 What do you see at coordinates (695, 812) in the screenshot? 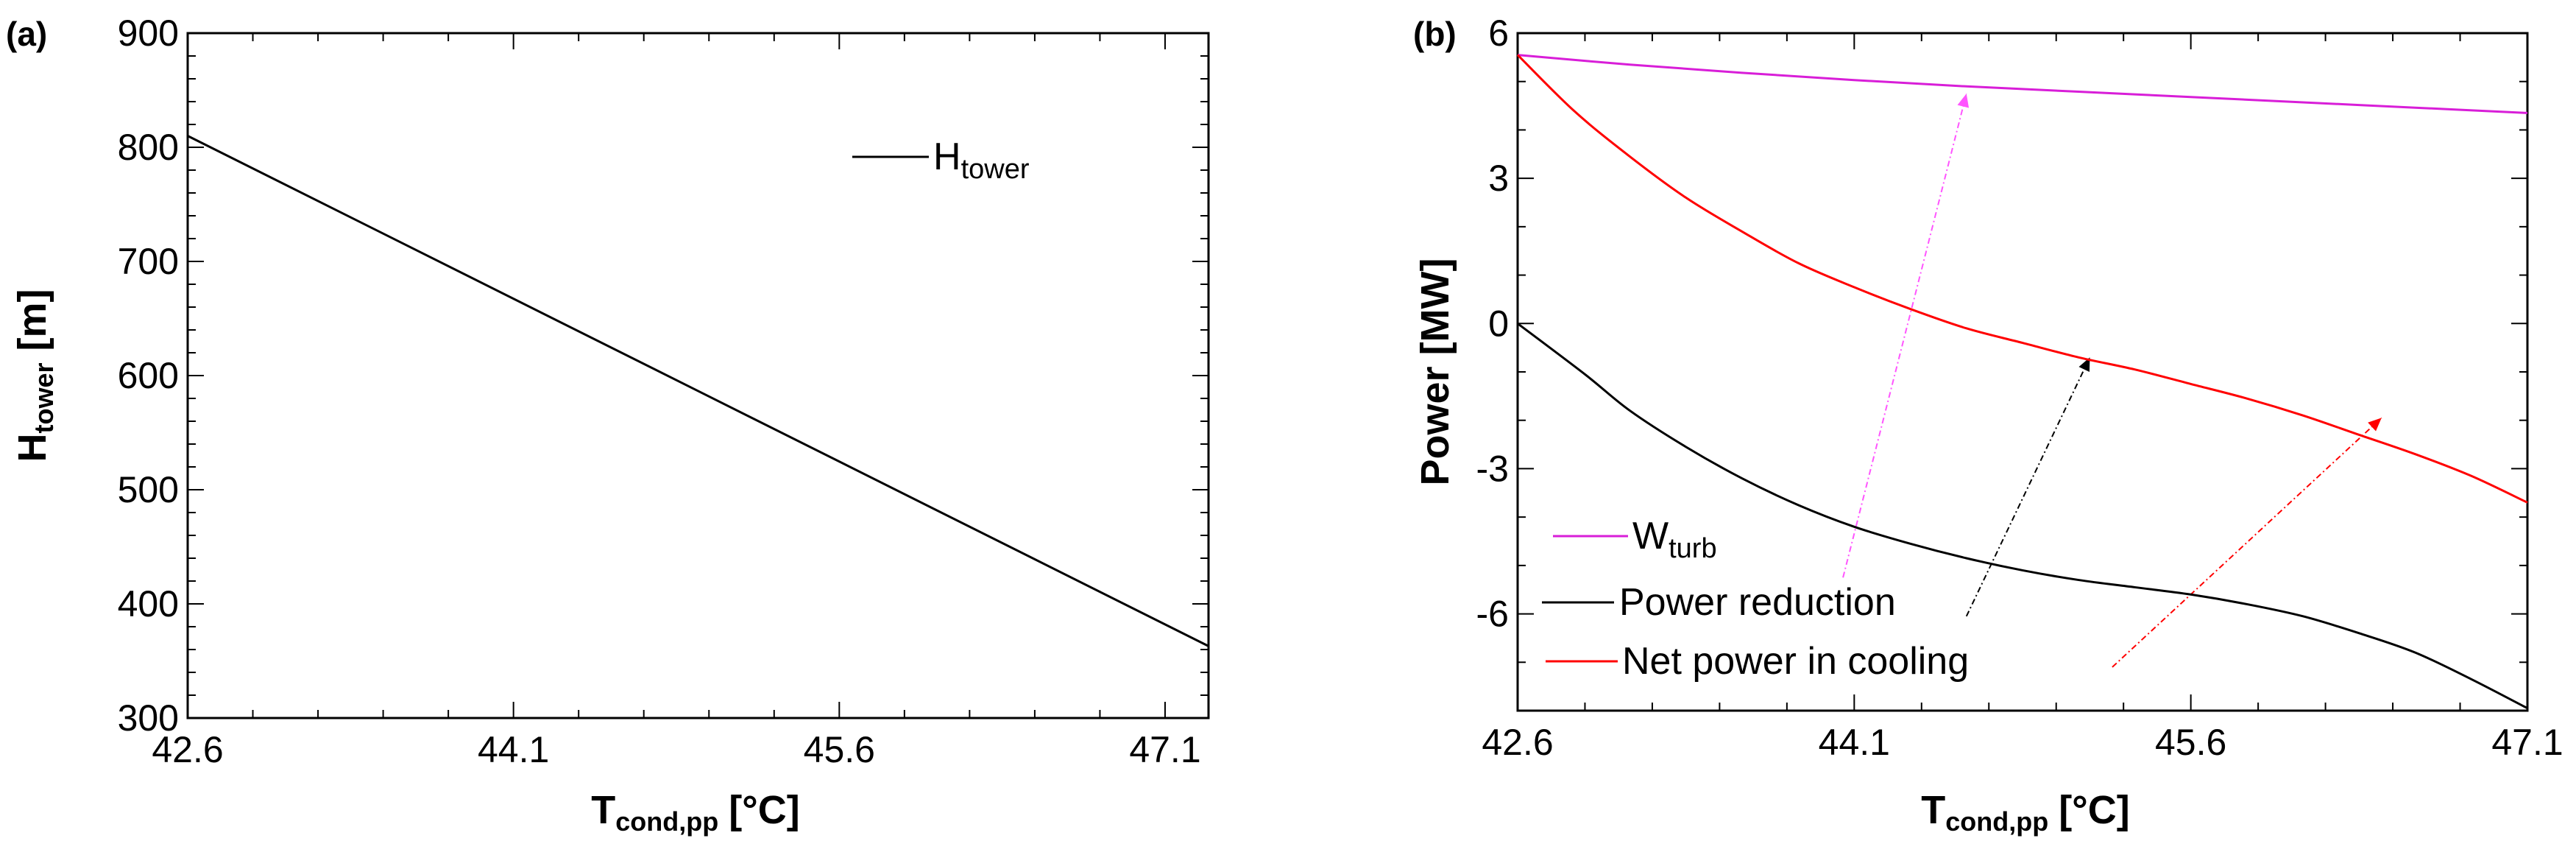
I see `panel-a-x-axis-label: Tcond,pp [°C]` at bounding box center [695, 812].